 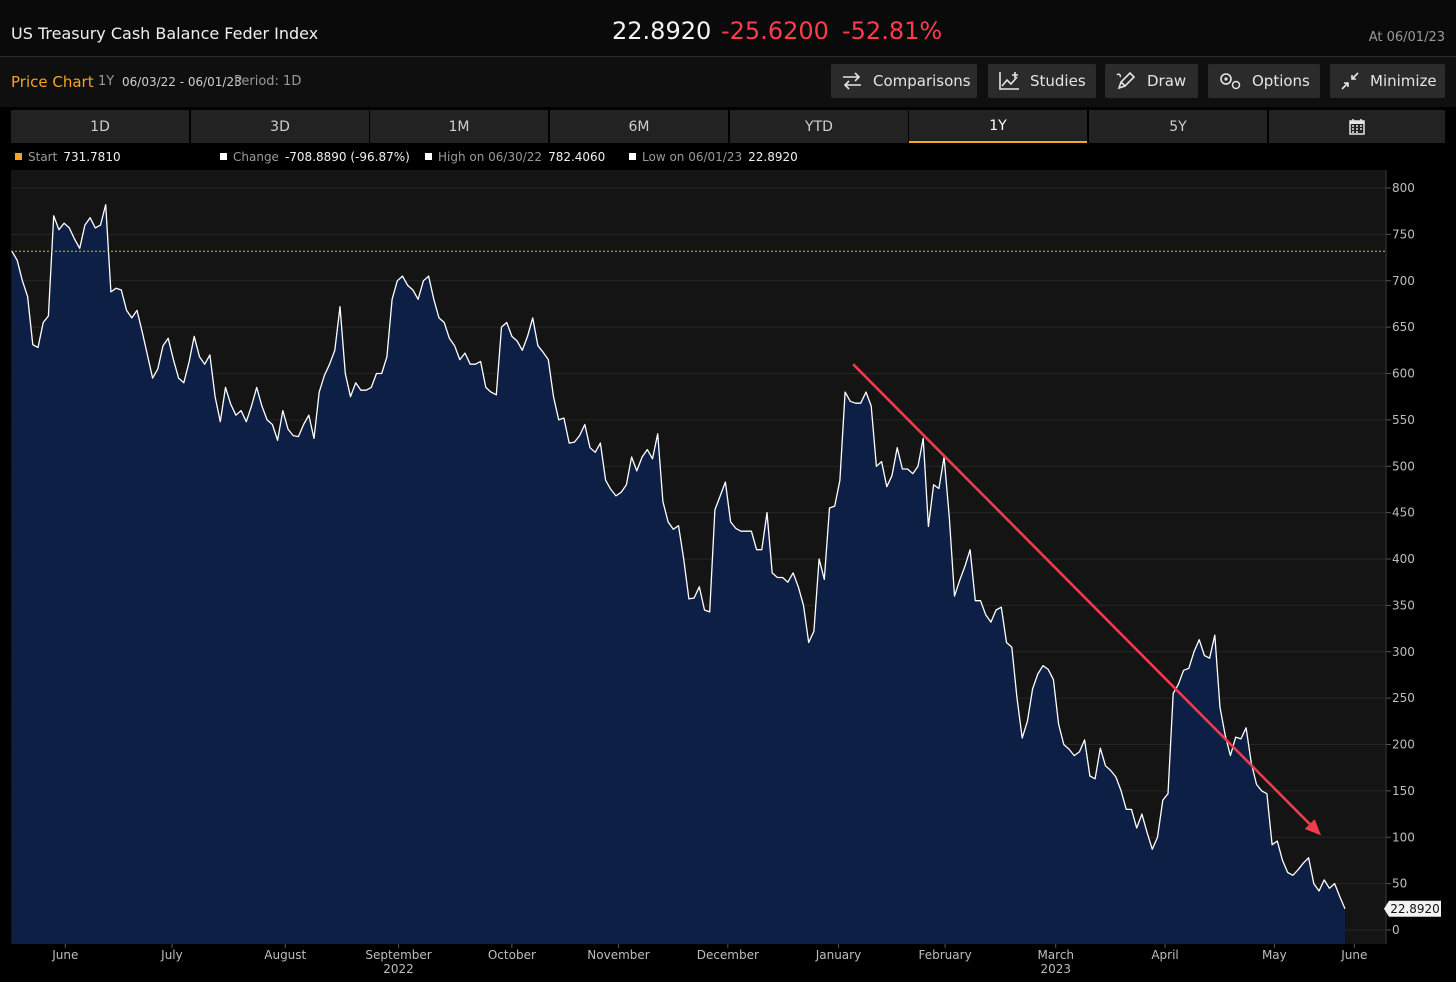 I want to click on minimize-button: Minimize, so click(x=1387, y=81).